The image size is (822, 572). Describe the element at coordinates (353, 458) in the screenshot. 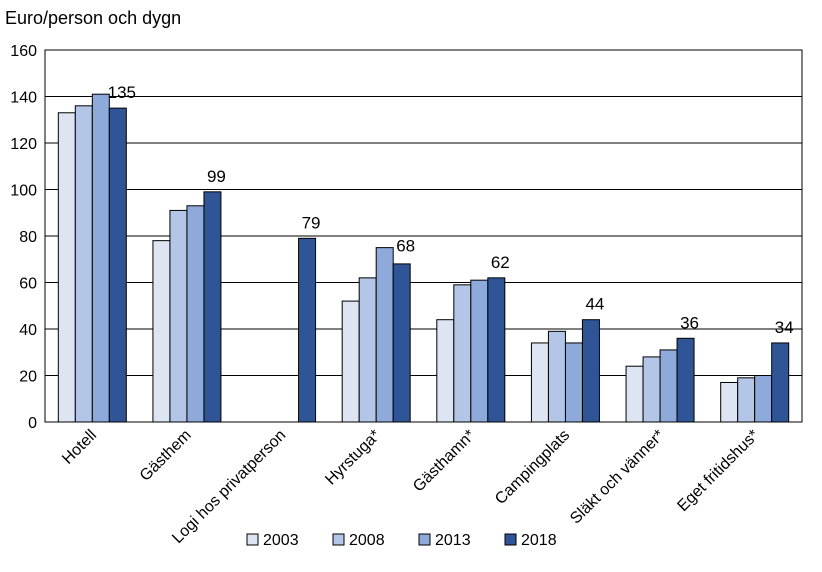

I see `x-tick-label: Hyrstuga*` at that location.